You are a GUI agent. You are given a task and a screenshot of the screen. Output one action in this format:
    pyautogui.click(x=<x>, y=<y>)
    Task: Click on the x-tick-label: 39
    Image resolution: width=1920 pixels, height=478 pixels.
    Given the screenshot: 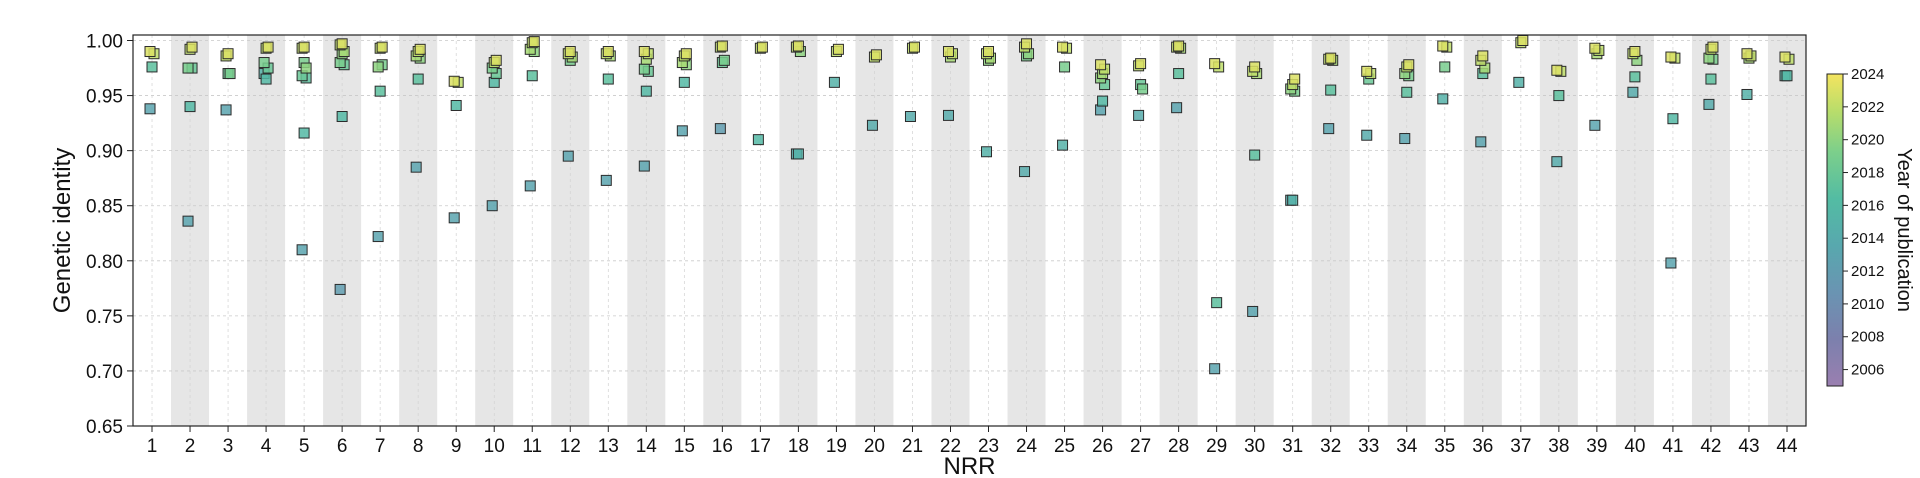 What is the action you would take?
    pyautogui.click(x=1596, y=446)
    